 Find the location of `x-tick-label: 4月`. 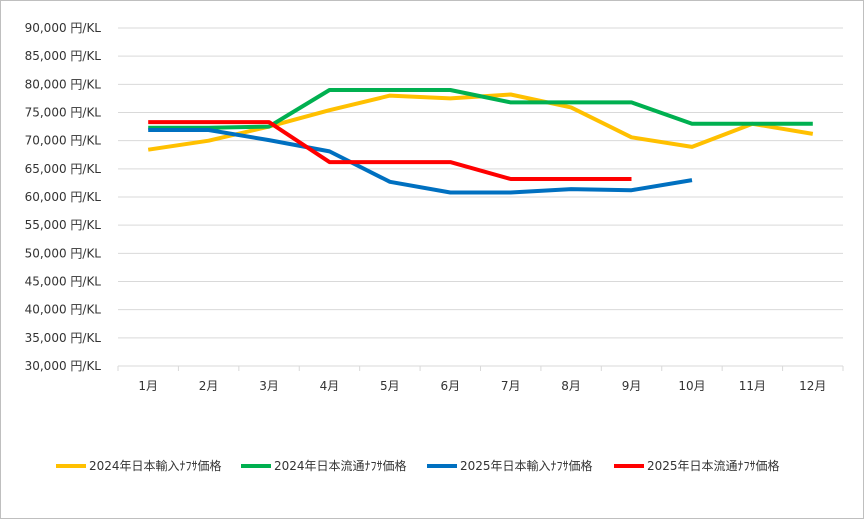

x-tick-label: 4月 is located at coordinates (330, 386).